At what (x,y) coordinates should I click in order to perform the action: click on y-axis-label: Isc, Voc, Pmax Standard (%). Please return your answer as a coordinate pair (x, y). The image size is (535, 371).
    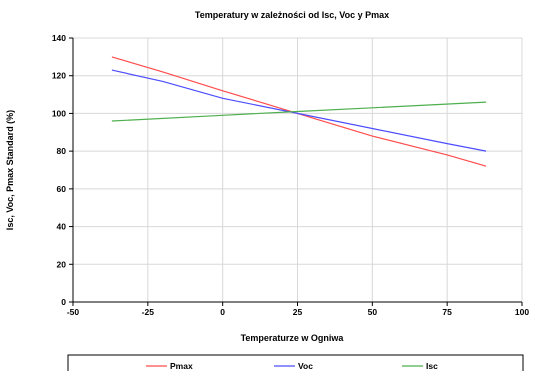
    Looking at the image, I should click on (10, 170).